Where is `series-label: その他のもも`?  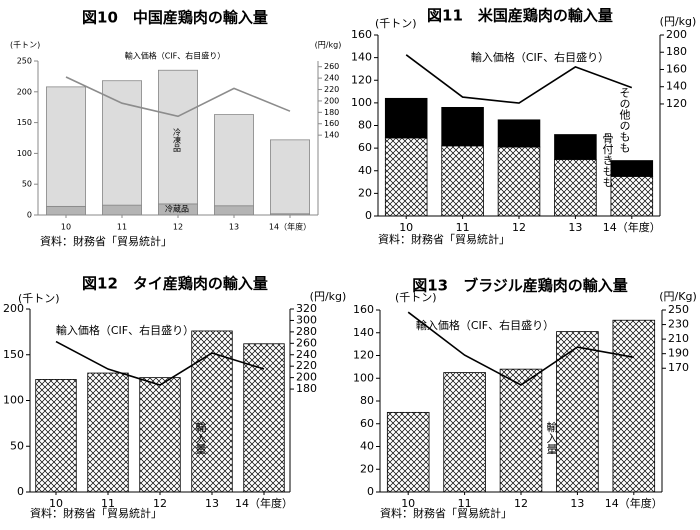 series-label: その他のもも is located at coordinates (624, 120).